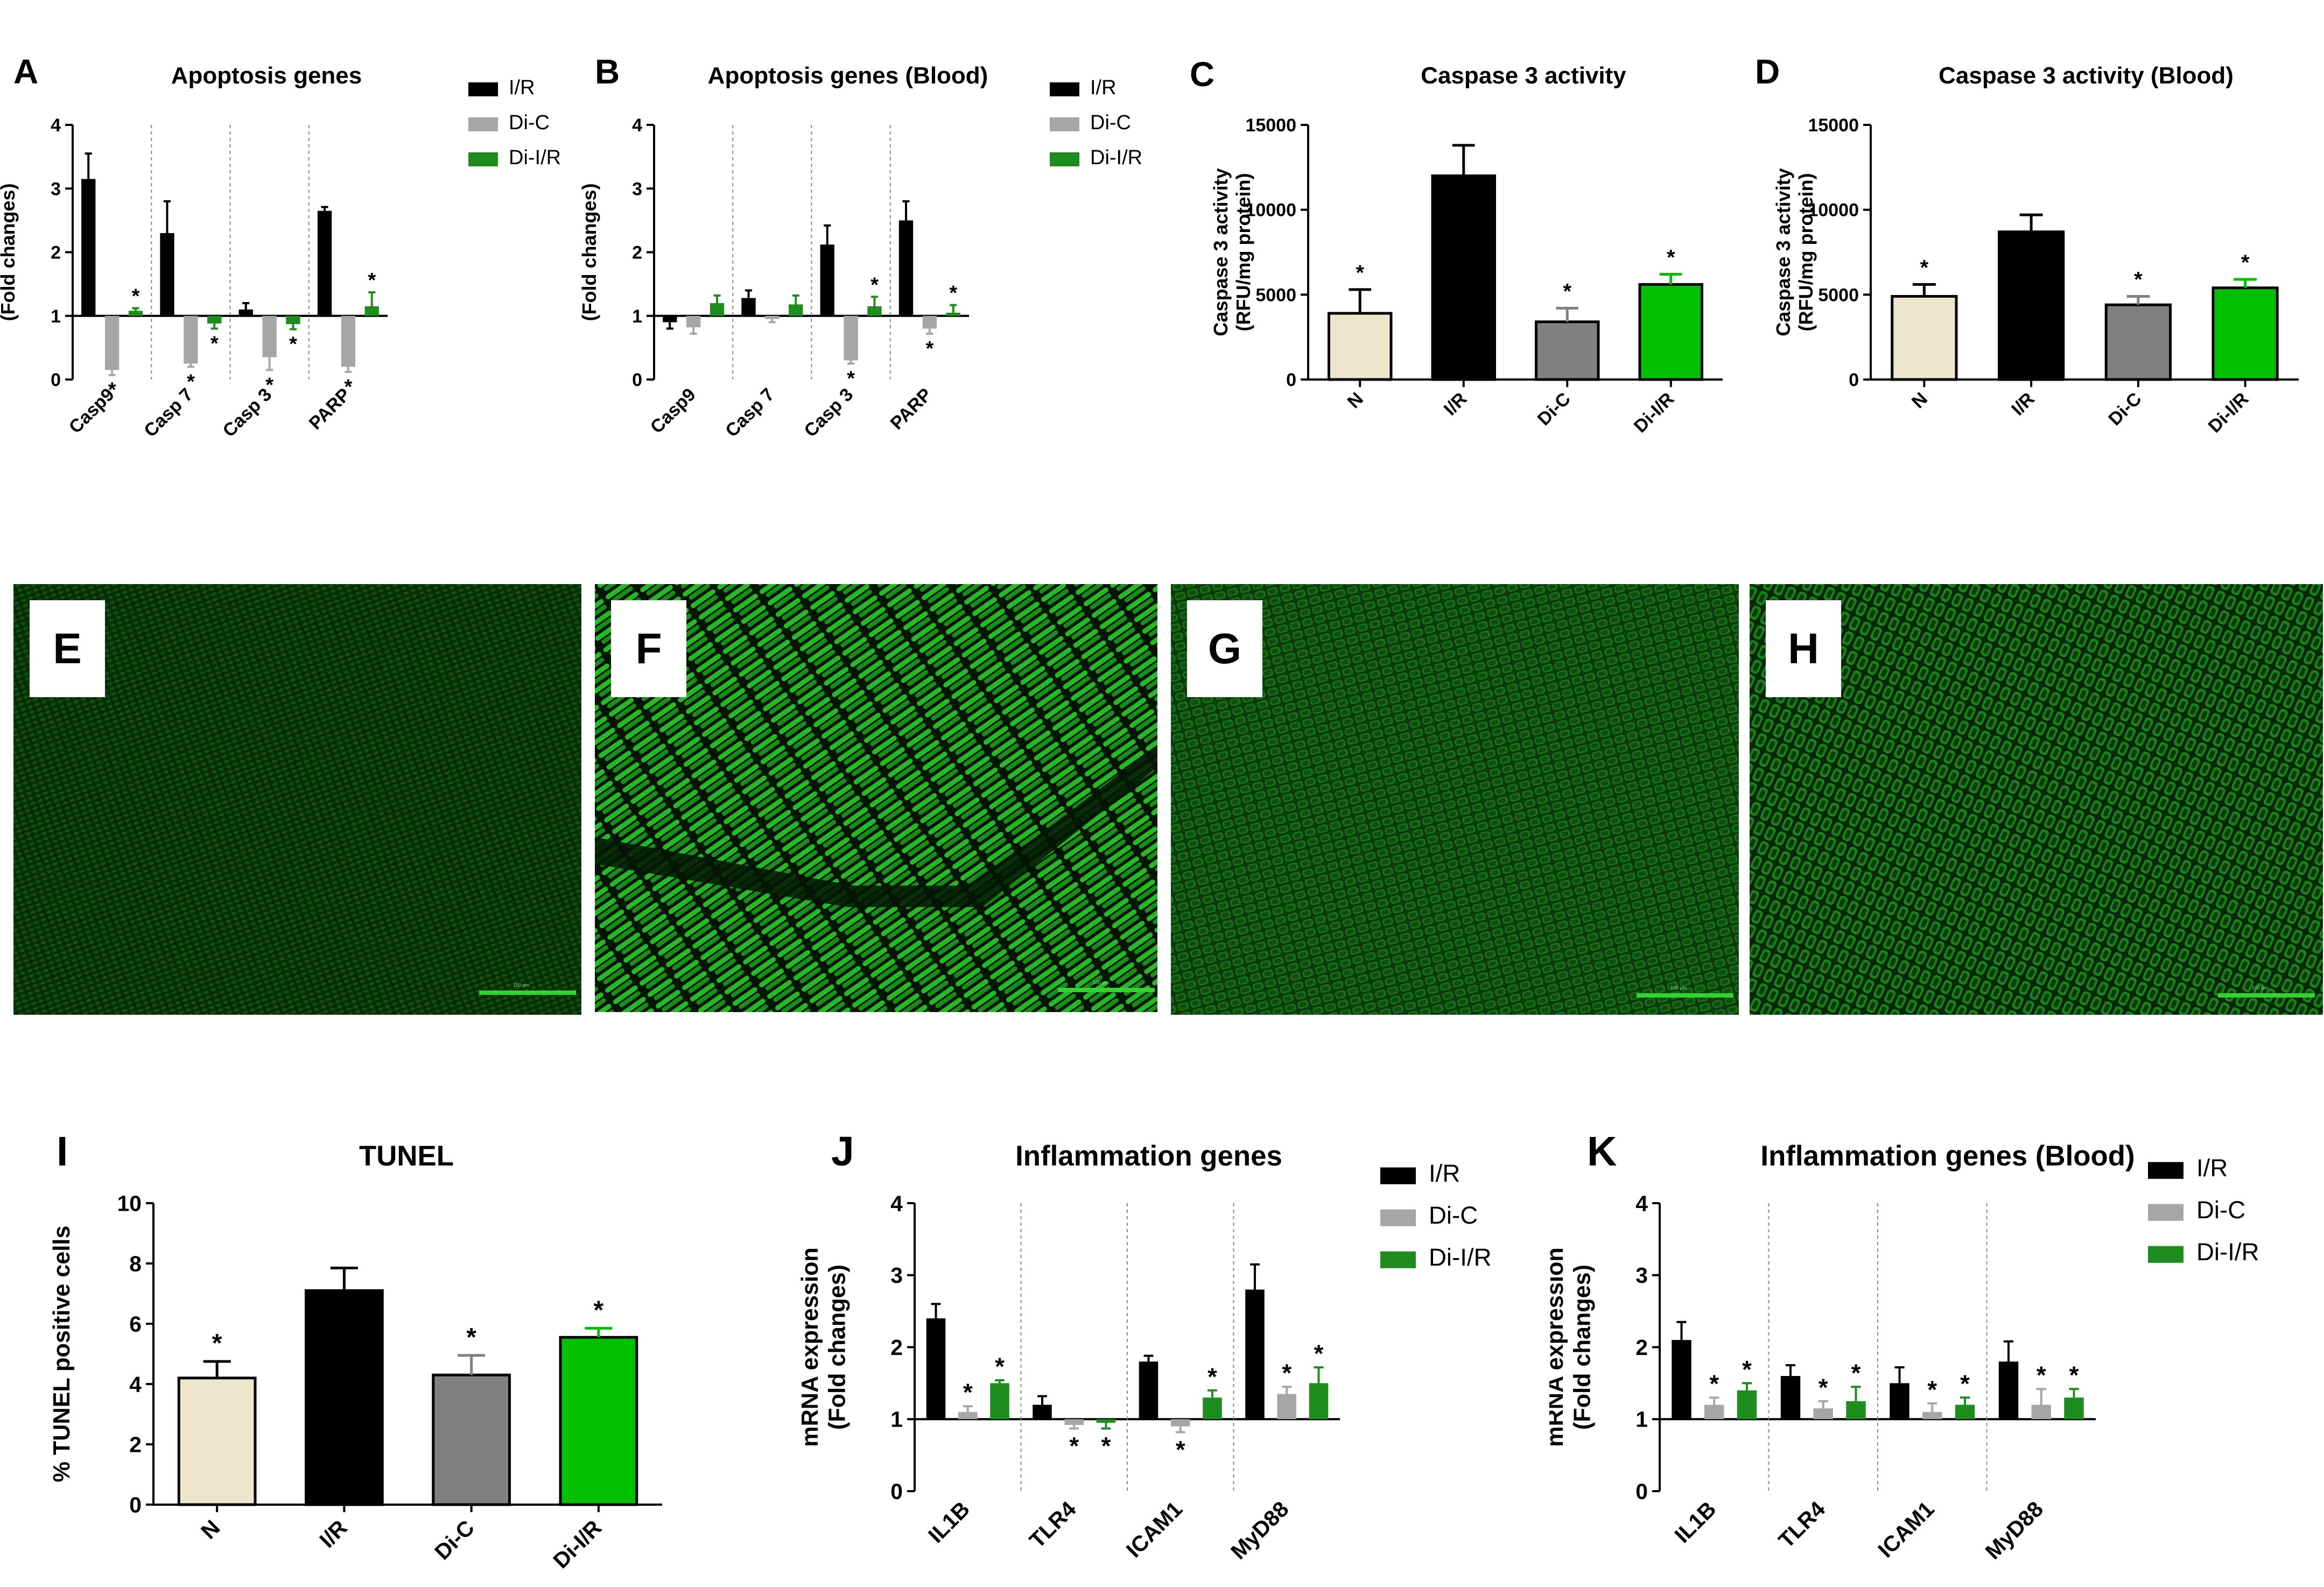  I want to click on panel-b-x-tick-label: Casp 7, so click(749, 412).